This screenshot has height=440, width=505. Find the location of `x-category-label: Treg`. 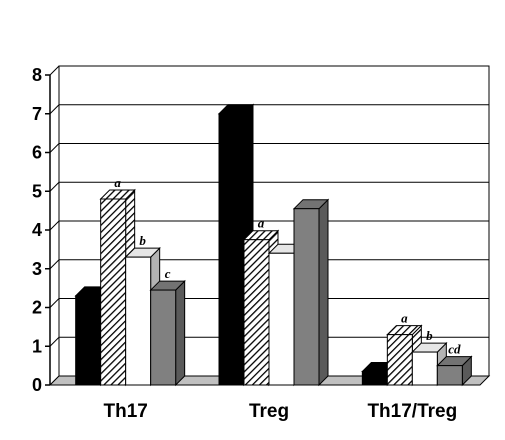

x-category-label: Treg is located at coordinates (269, 411).